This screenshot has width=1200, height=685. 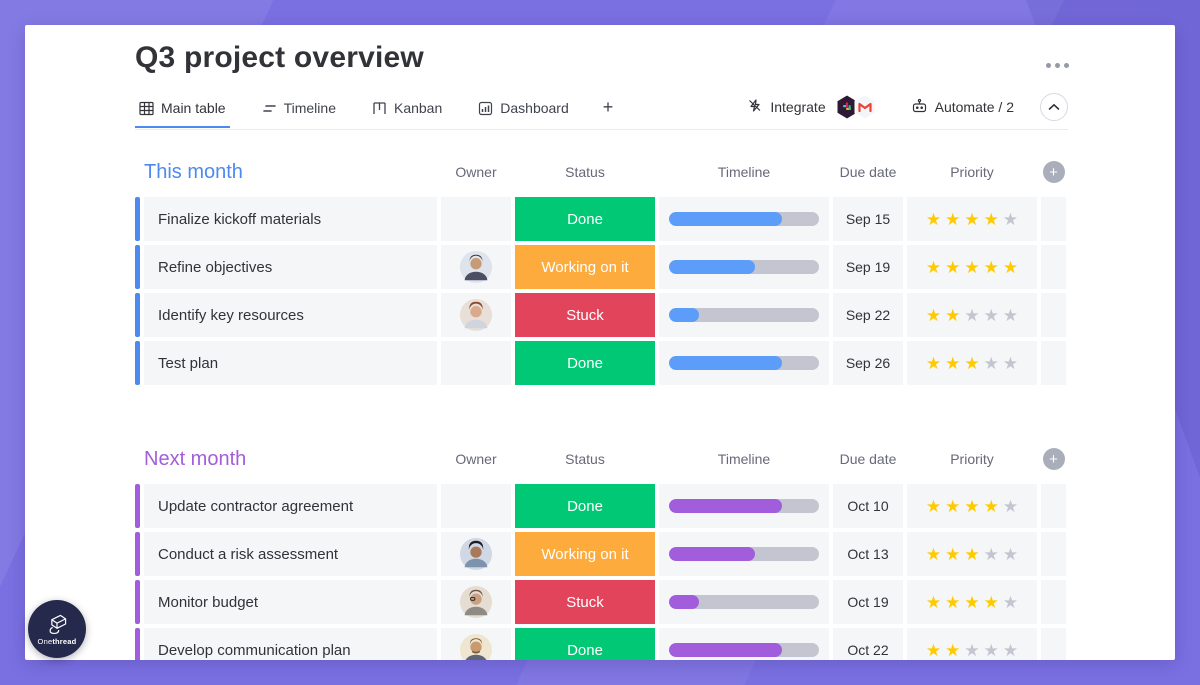 What do you see at coordinates (299, 111) in the screenshot?
I see `tab-timeline: Timeline` at bounding box center [299, 111].